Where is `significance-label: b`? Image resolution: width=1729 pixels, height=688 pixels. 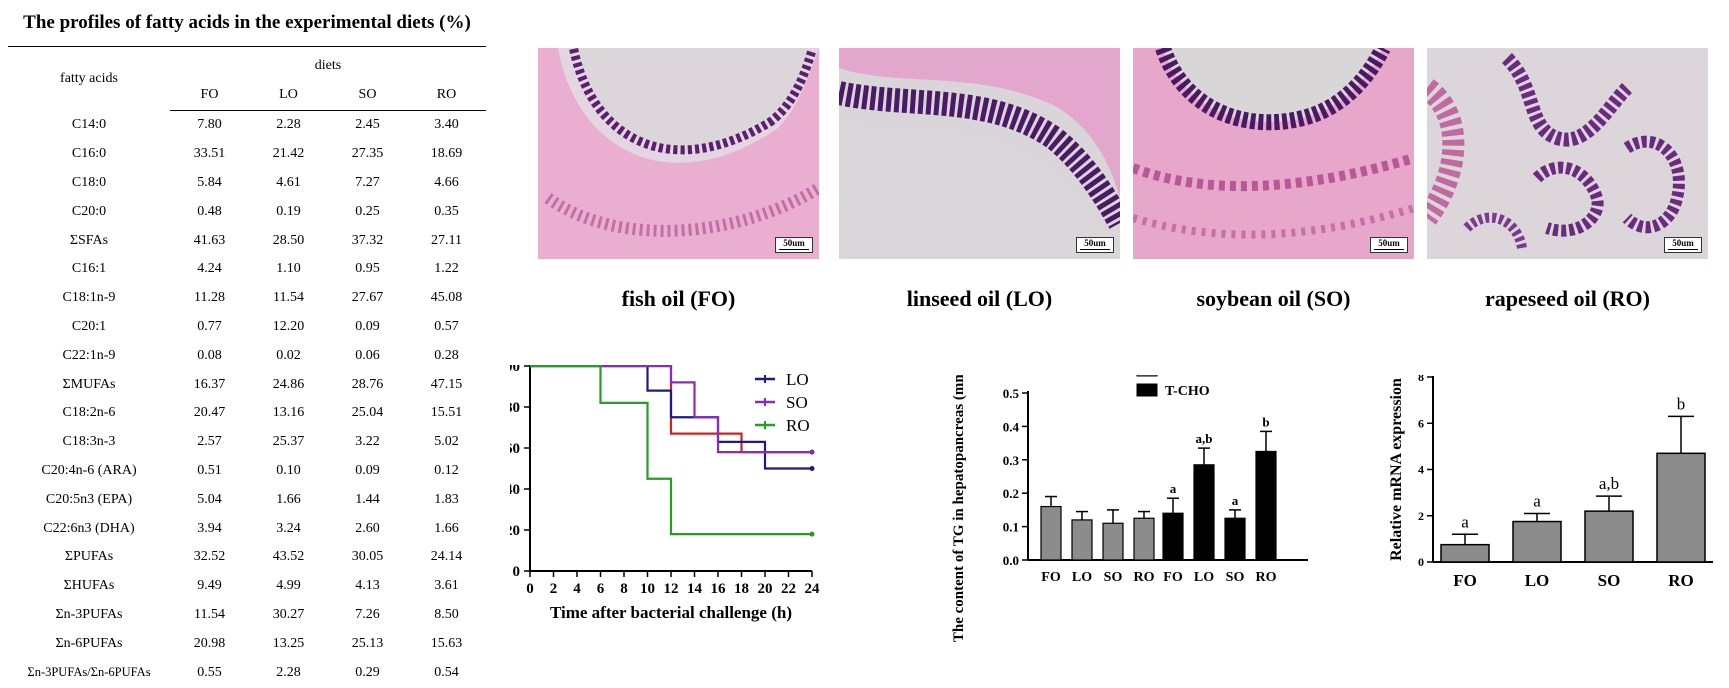
significance-label: b is located at coordinates (1265, 421).